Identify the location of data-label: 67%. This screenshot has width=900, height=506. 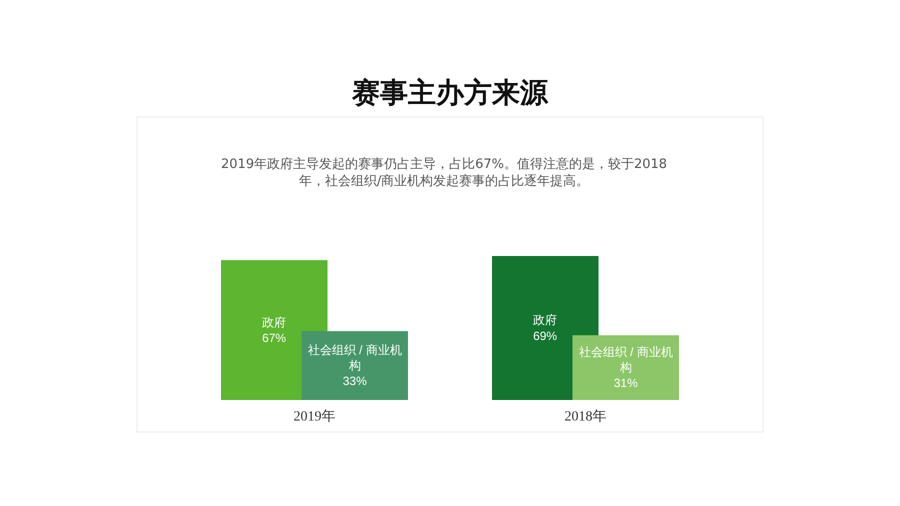
(274, 337).